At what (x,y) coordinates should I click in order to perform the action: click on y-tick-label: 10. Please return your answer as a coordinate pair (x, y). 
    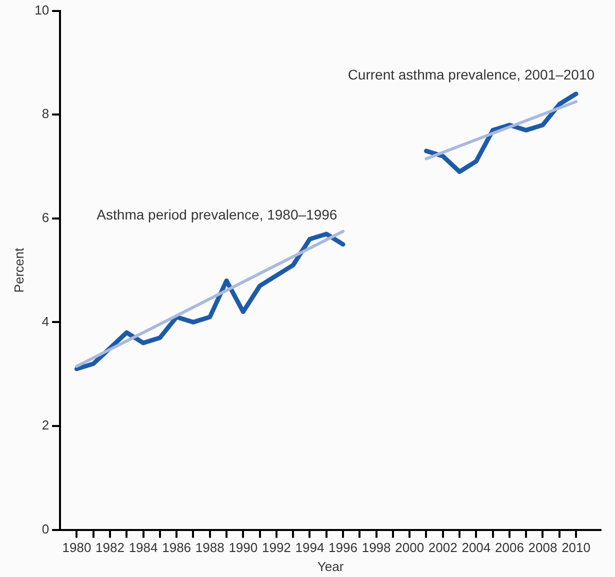
    Looking at the image, I should click on (42, 10).